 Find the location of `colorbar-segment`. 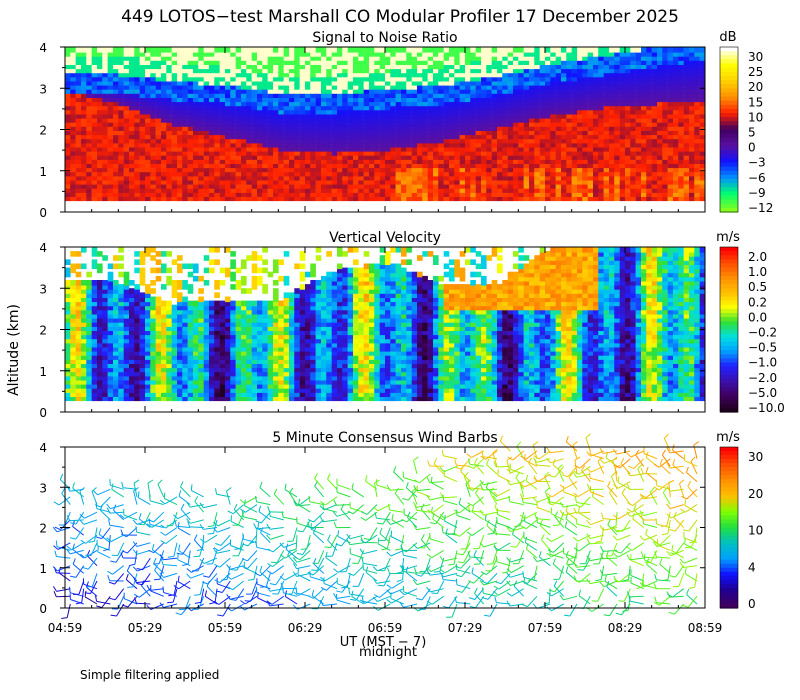

colorbar-segment is located at coordinates (729, 177).